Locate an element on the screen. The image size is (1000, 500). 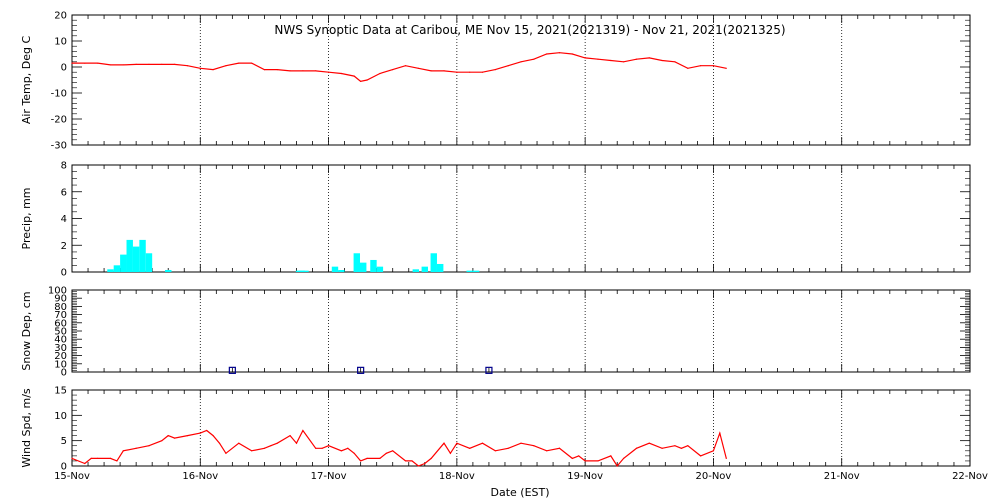
wind-y-tick-label: 5 is located at coordinates (64, 441).